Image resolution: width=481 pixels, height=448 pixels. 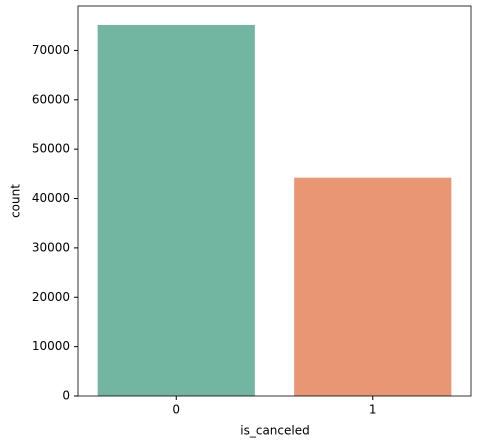 What do you see at coordinates (51, 149) in the screenshot?
I see `y-tick-label: 50000` at bounding box center [51, 149].